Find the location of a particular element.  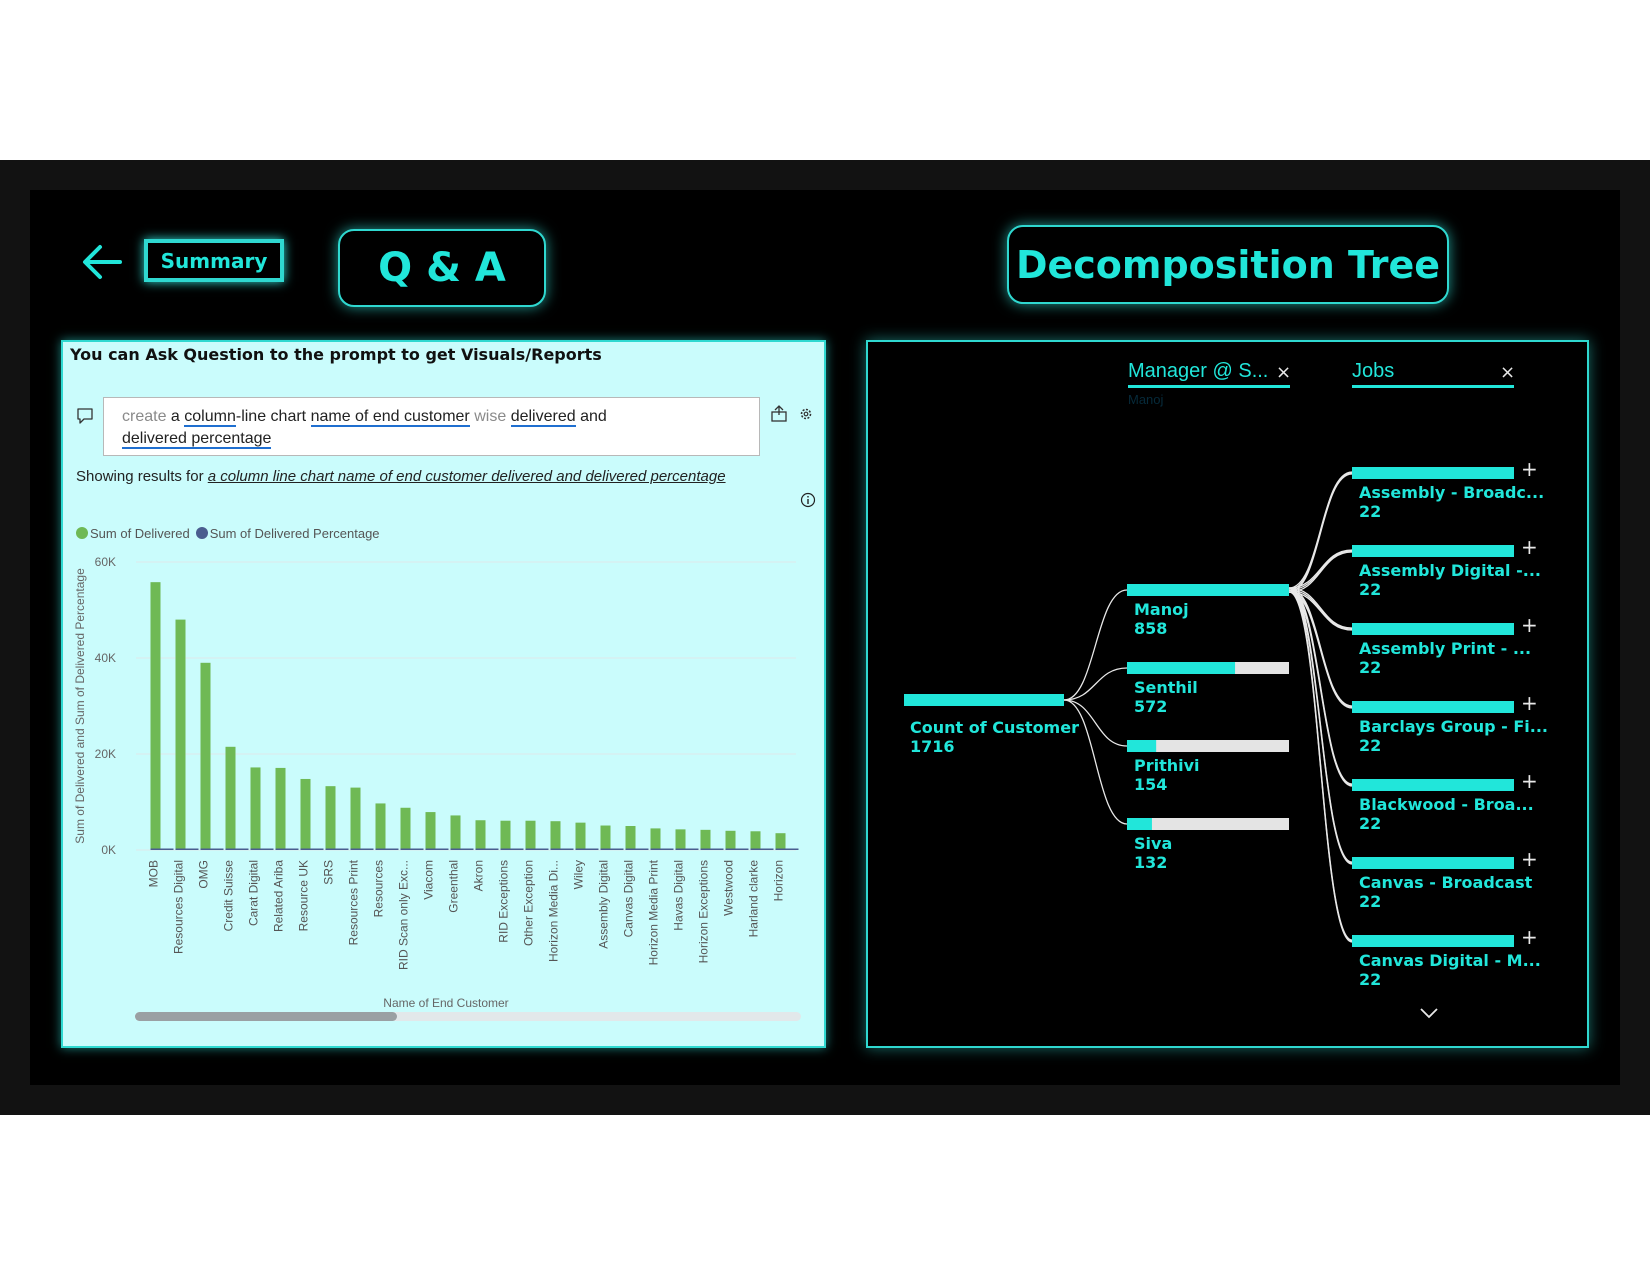

gear-icon is located at coordinates (806, 414).